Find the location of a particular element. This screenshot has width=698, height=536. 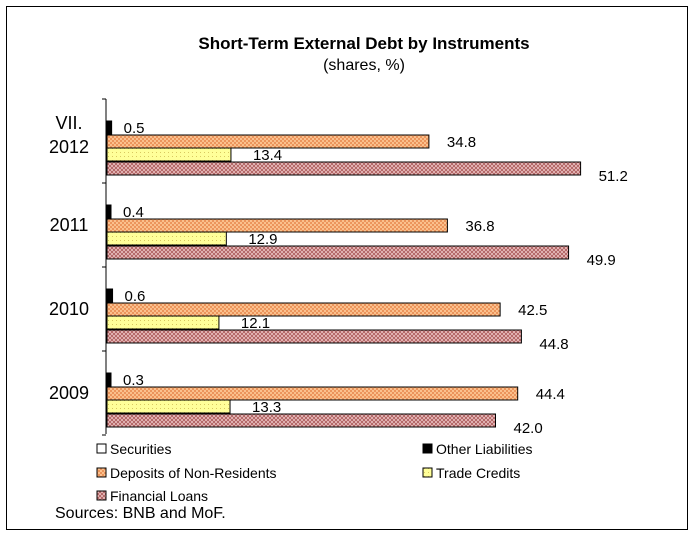

data-label: 51.2 is located at coordinates (613, 176).